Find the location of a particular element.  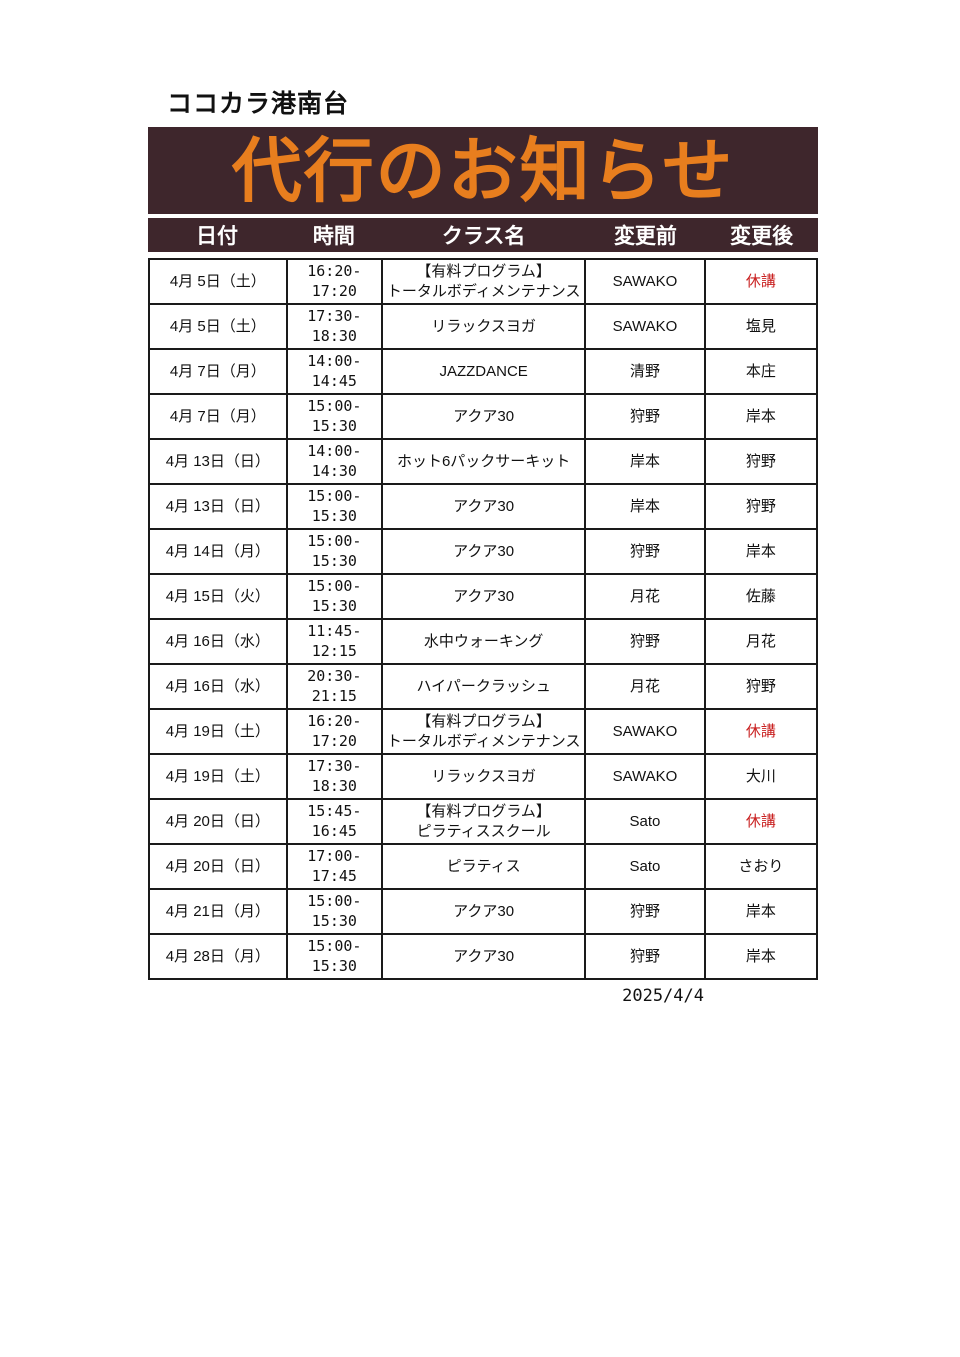

instructor-after-cell: 佐藤 is located at coordinates (761, 596).